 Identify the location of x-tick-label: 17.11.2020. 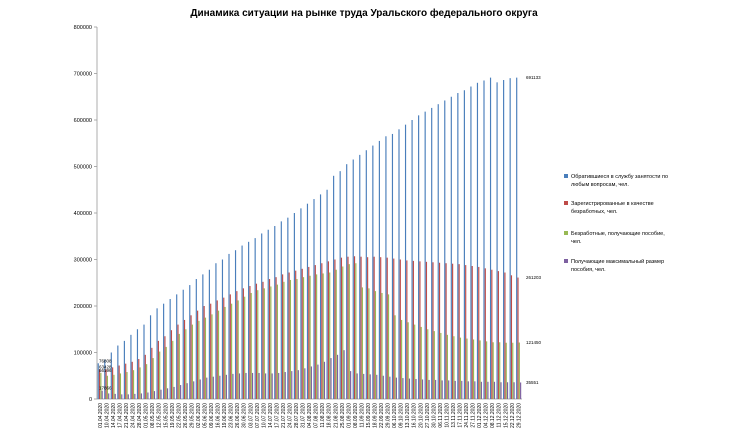
(460, 415).